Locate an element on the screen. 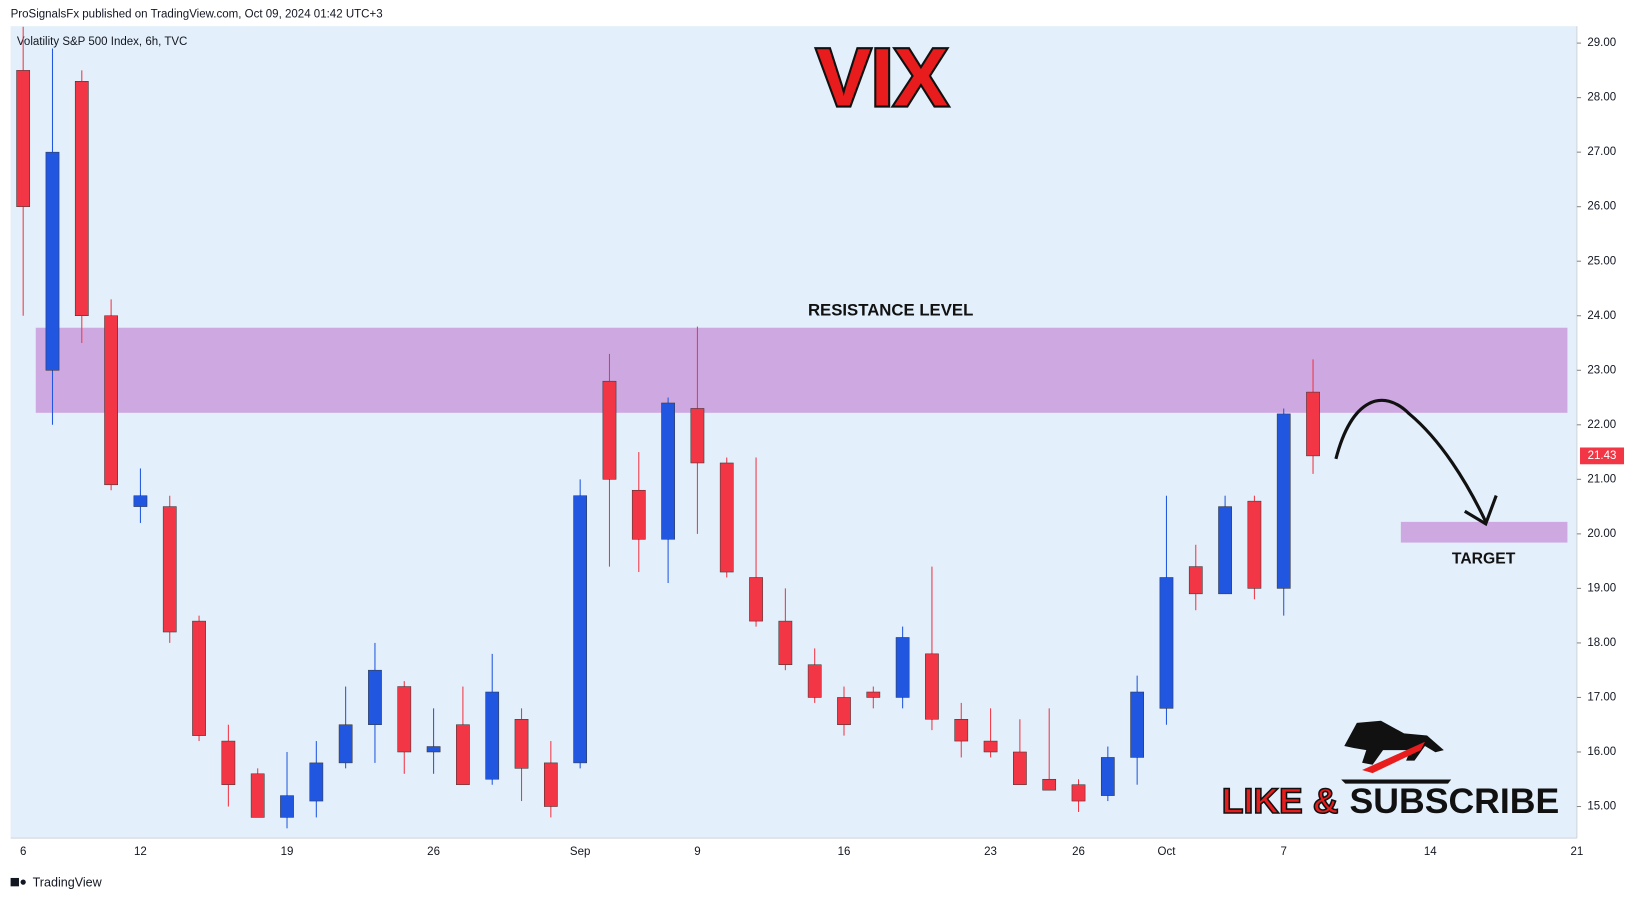 Image resolution: width=1643 pixels, height=901 pixels. x-tick-label: 14 is located at coordinates (1430, 852).